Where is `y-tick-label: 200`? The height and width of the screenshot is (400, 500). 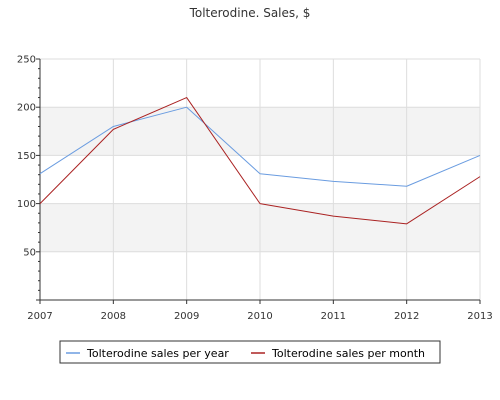 y-tick-label: 200 is located at coordinates (26, 108).